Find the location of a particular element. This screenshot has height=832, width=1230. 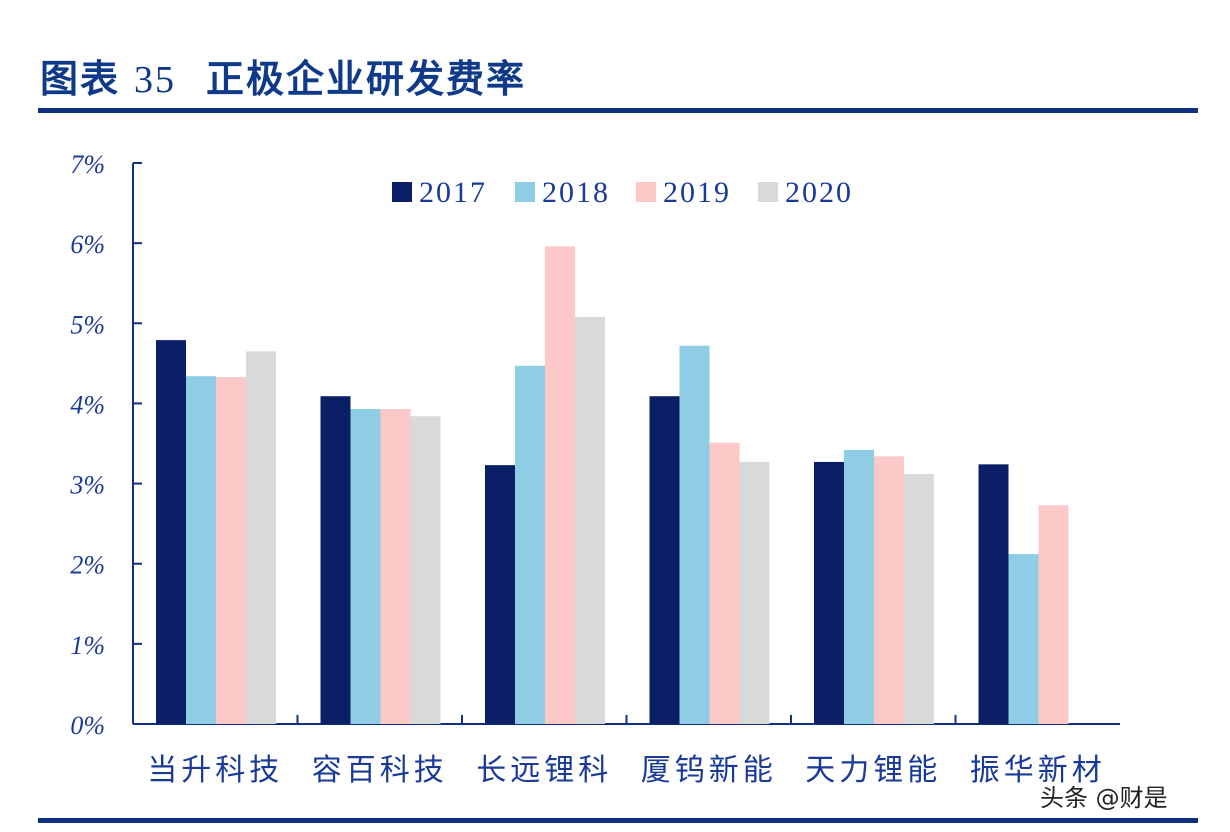

legend-label: 2017 is located at coordinates (453, 192).